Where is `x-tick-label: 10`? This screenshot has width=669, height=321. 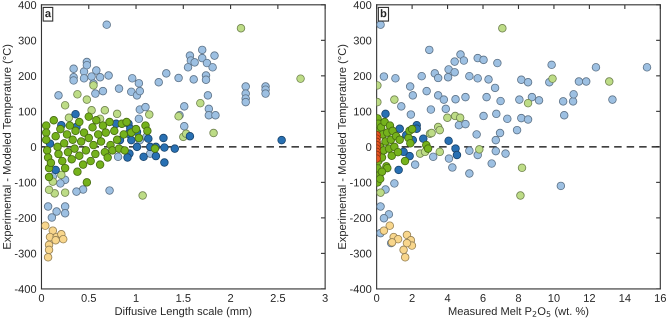
x-tick-label: 10 is located at coordinates (554, 298).